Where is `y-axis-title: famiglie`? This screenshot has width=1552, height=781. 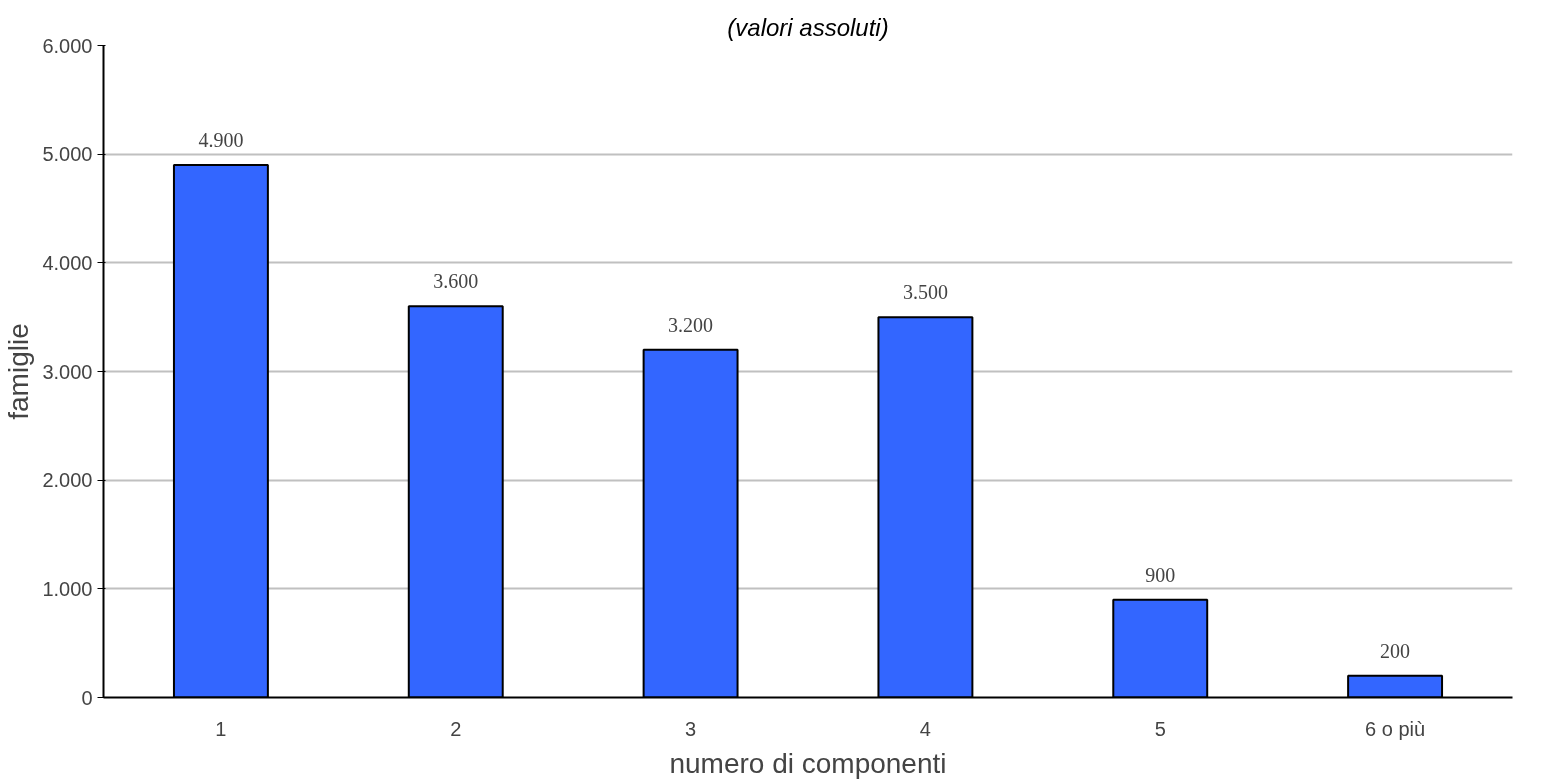
y-axis-title: famiglie is located at coordinates (19, 371).